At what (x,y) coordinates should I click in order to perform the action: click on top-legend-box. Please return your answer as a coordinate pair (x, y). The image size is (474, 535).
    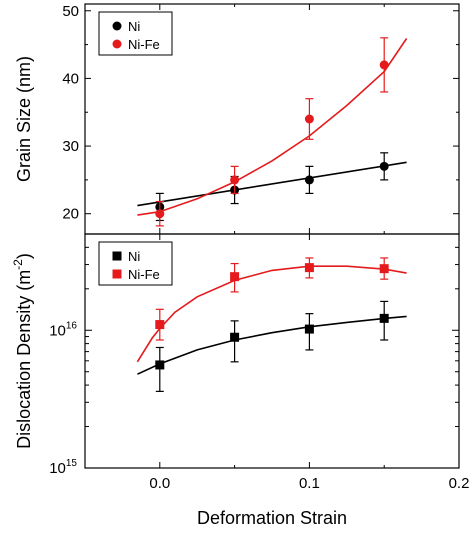
    Looking at the image, I should click on (135, 33).